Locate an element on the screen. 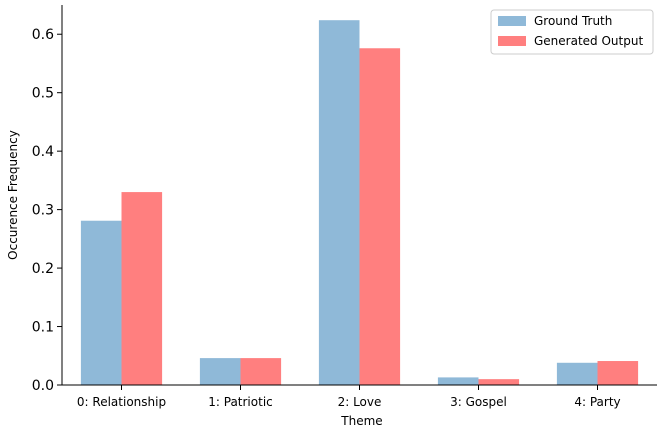 This screenshot has width=658, height=432. y-tick-label: 0.1 is located at coordinates (43, 328).